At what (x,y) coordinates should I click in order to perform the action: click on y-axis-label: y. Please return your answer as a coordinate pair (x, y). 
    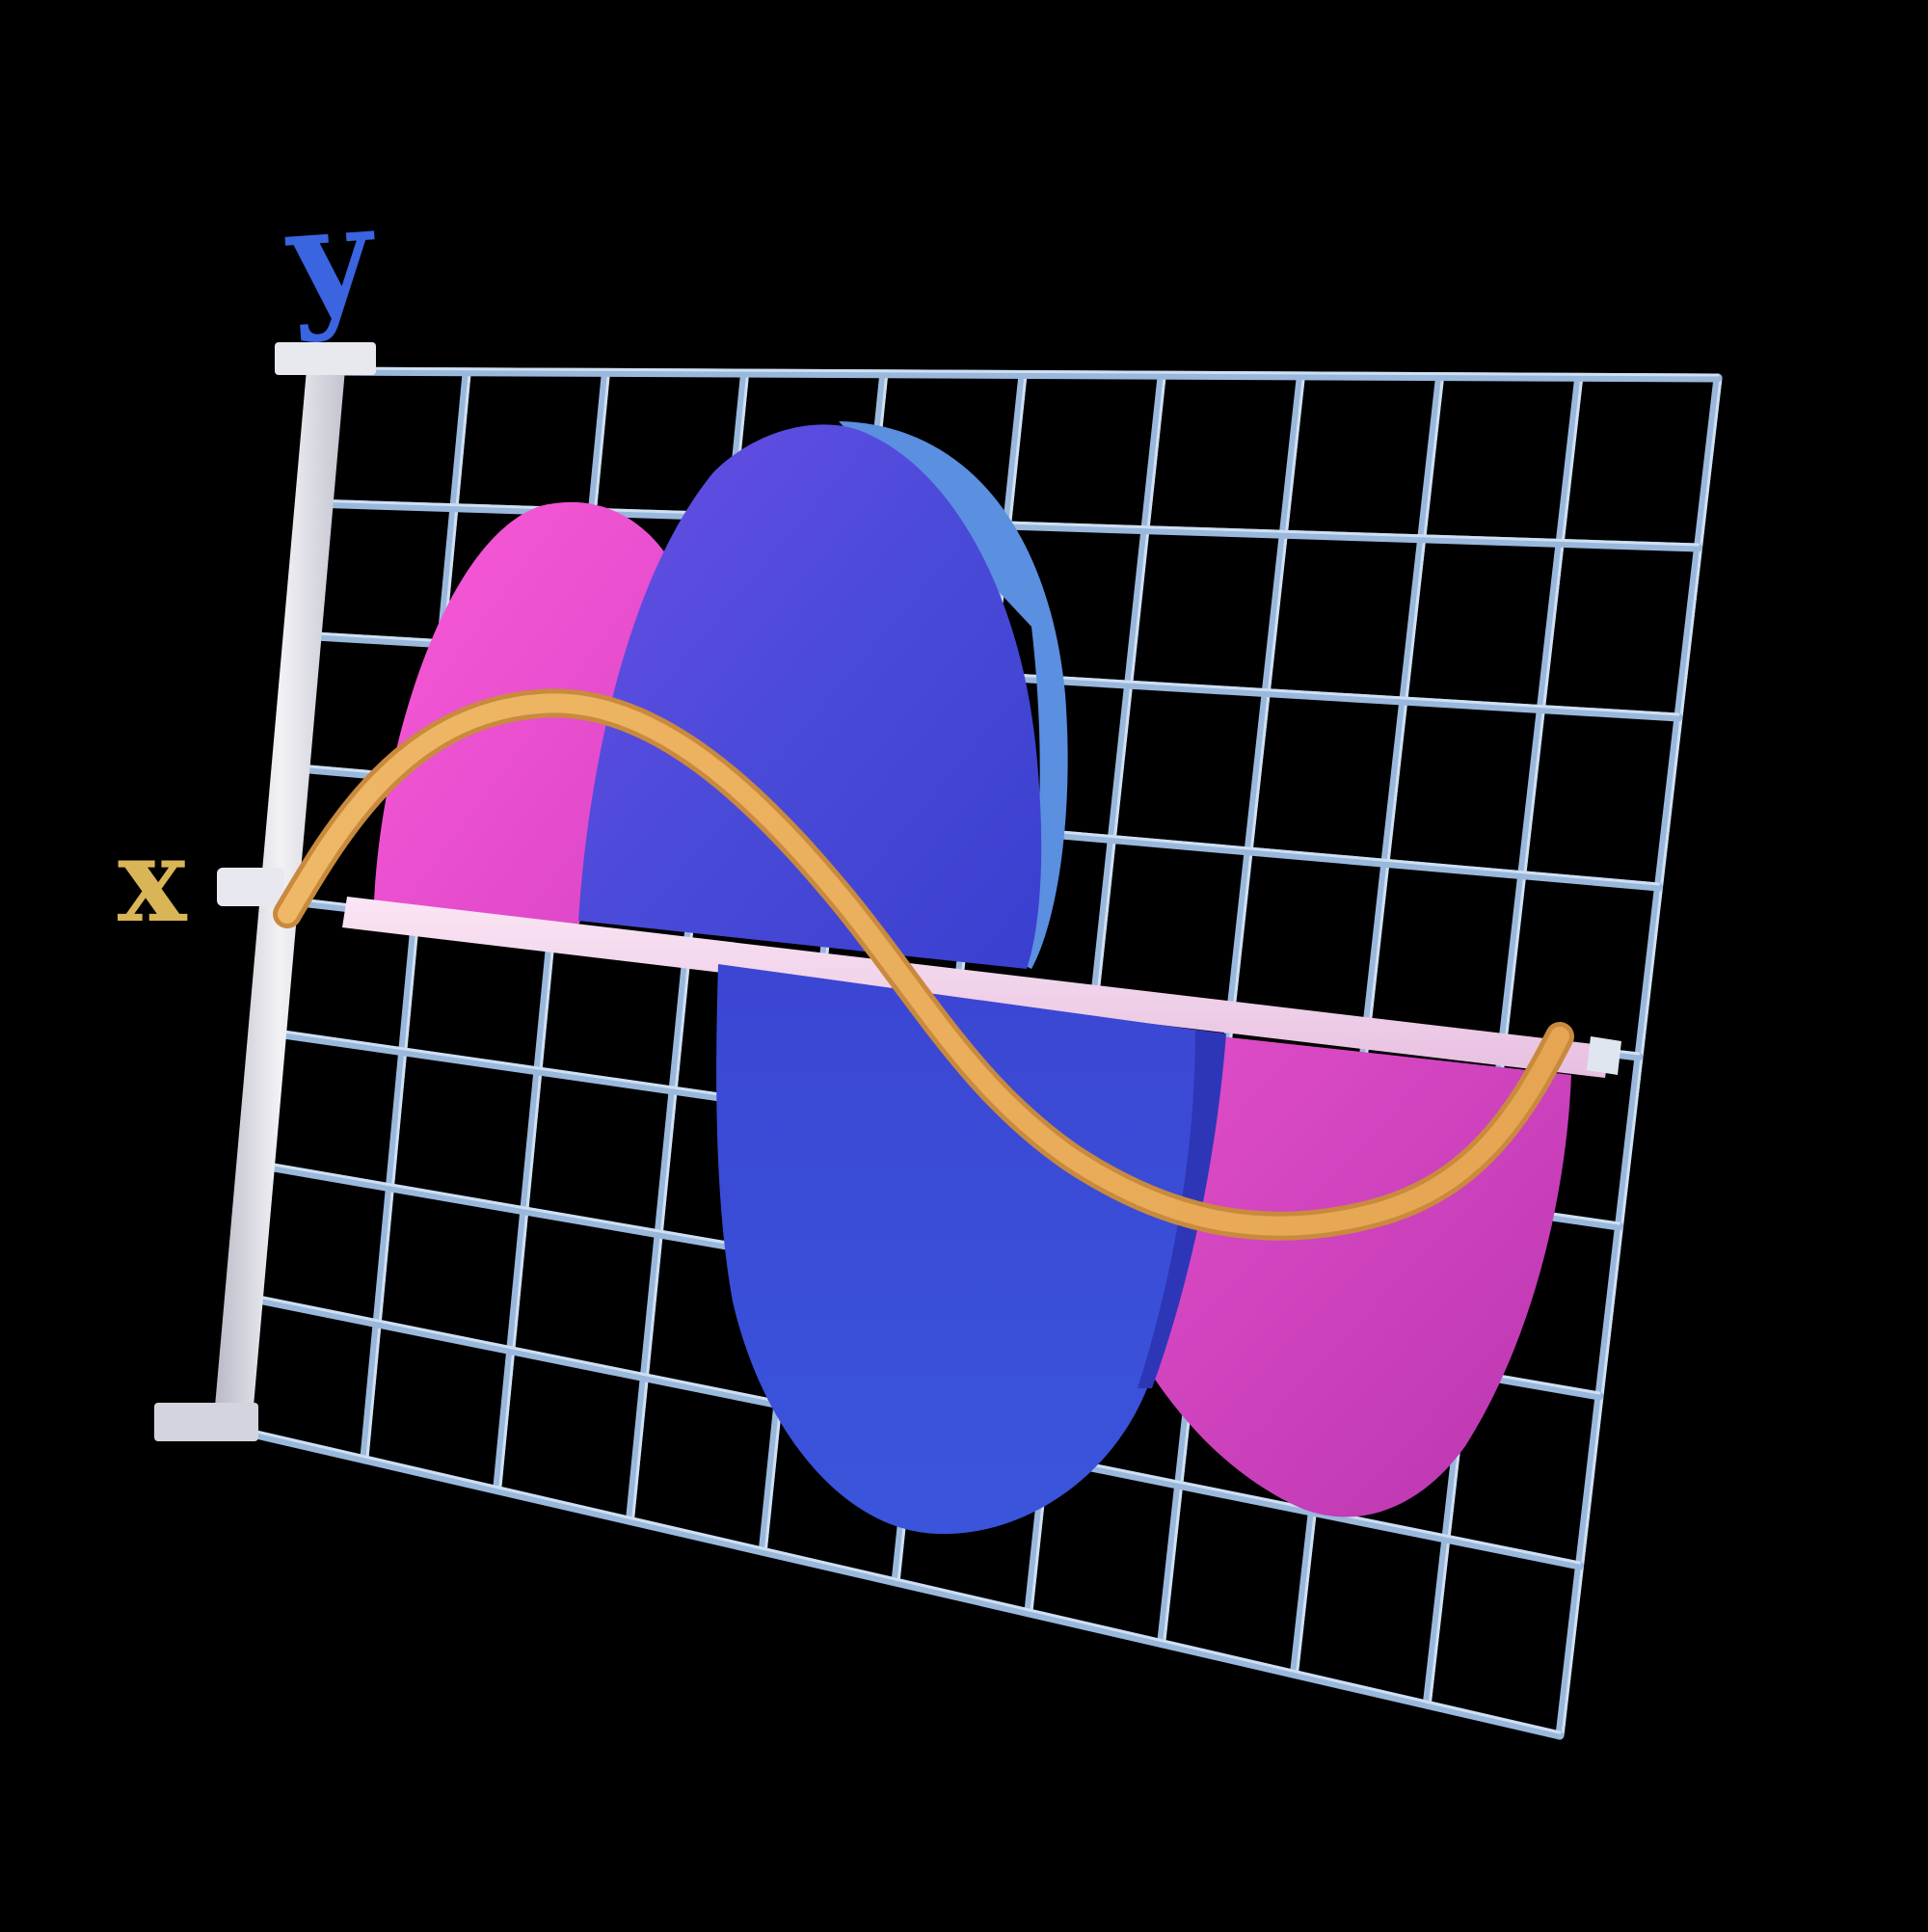
    Looking at the image, I should click on (331, 259).